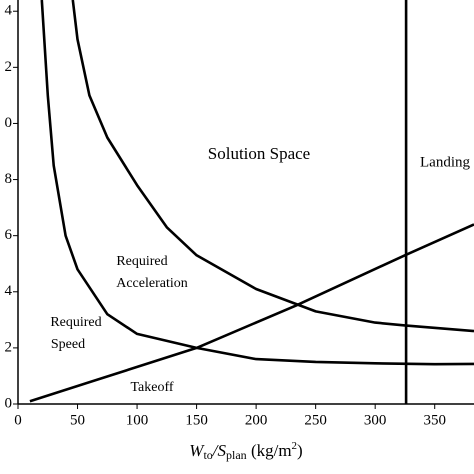 The width and height of the screenshot is (474, 474). Describe the element at coordinates (151, 387) in the screenshot. I see `annotation: Takeoff` at that location.